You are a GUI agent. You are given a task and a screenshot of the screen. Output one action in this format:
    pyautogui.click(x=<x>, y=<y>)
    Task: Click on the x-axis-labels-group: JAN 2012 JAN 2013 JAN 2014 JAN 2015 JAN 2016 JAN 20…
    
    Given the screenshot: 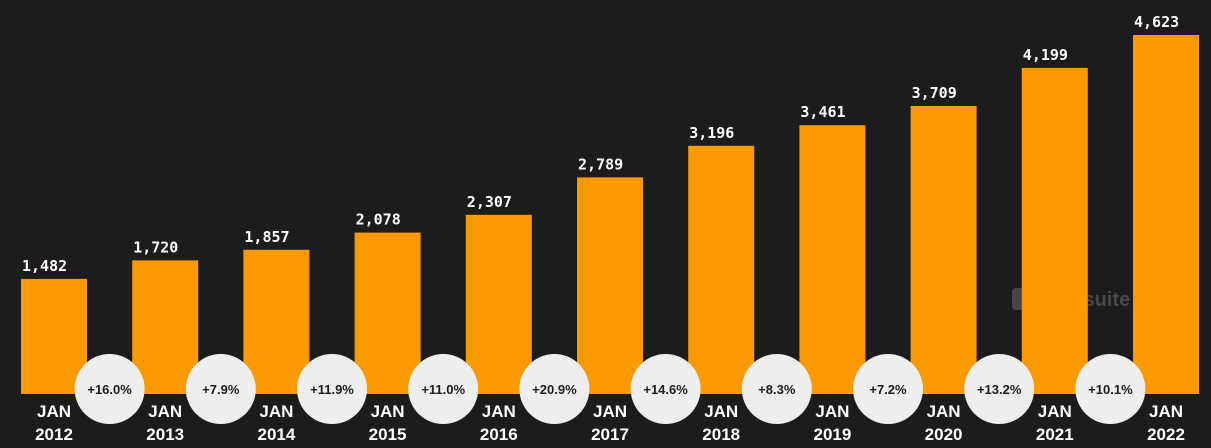 What is the action you would take?
    pyautogui.click(x=610, y=423)
    